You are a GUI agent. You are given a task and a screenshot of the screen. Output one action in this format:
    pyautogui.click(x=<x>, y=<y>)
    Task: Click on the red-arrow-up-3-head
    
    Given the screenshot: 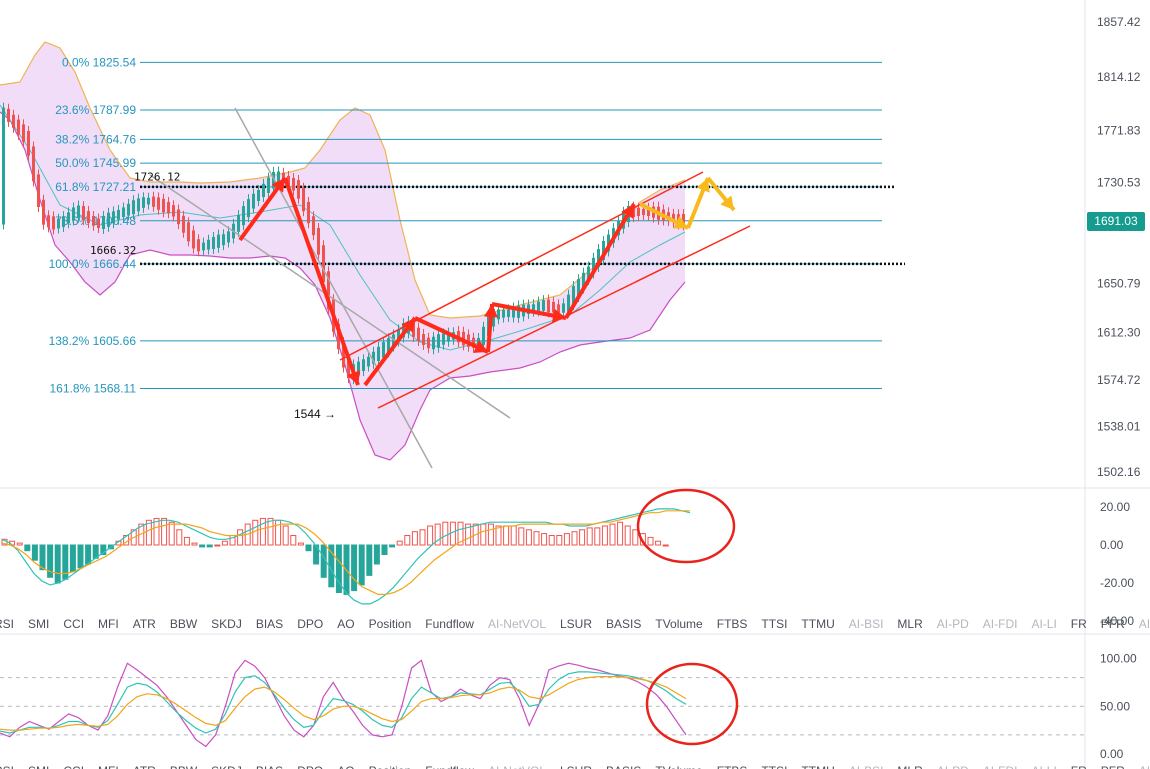 What is the action you would take?
    pyautogui.click(x=490, y=311)
    